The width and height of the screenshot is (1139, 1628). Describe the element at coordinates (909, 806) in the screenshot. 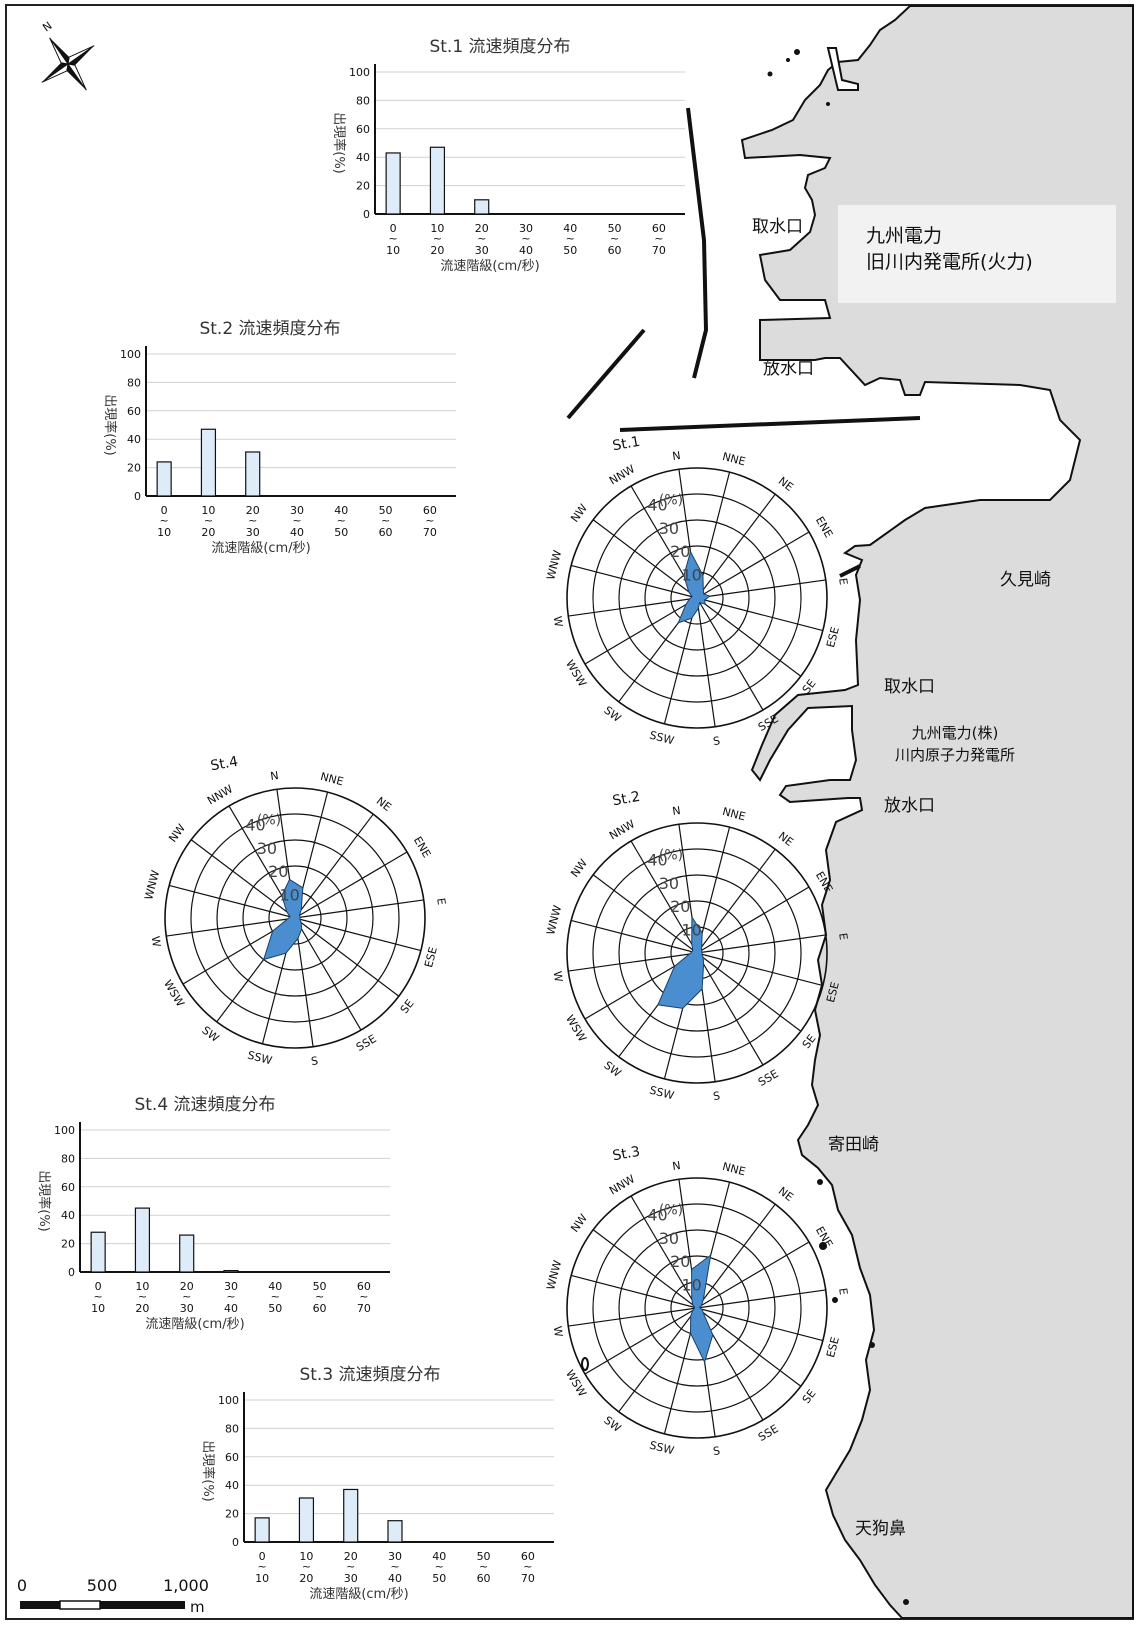

I see `label-discharge-nuclear: 放水口` at that location.